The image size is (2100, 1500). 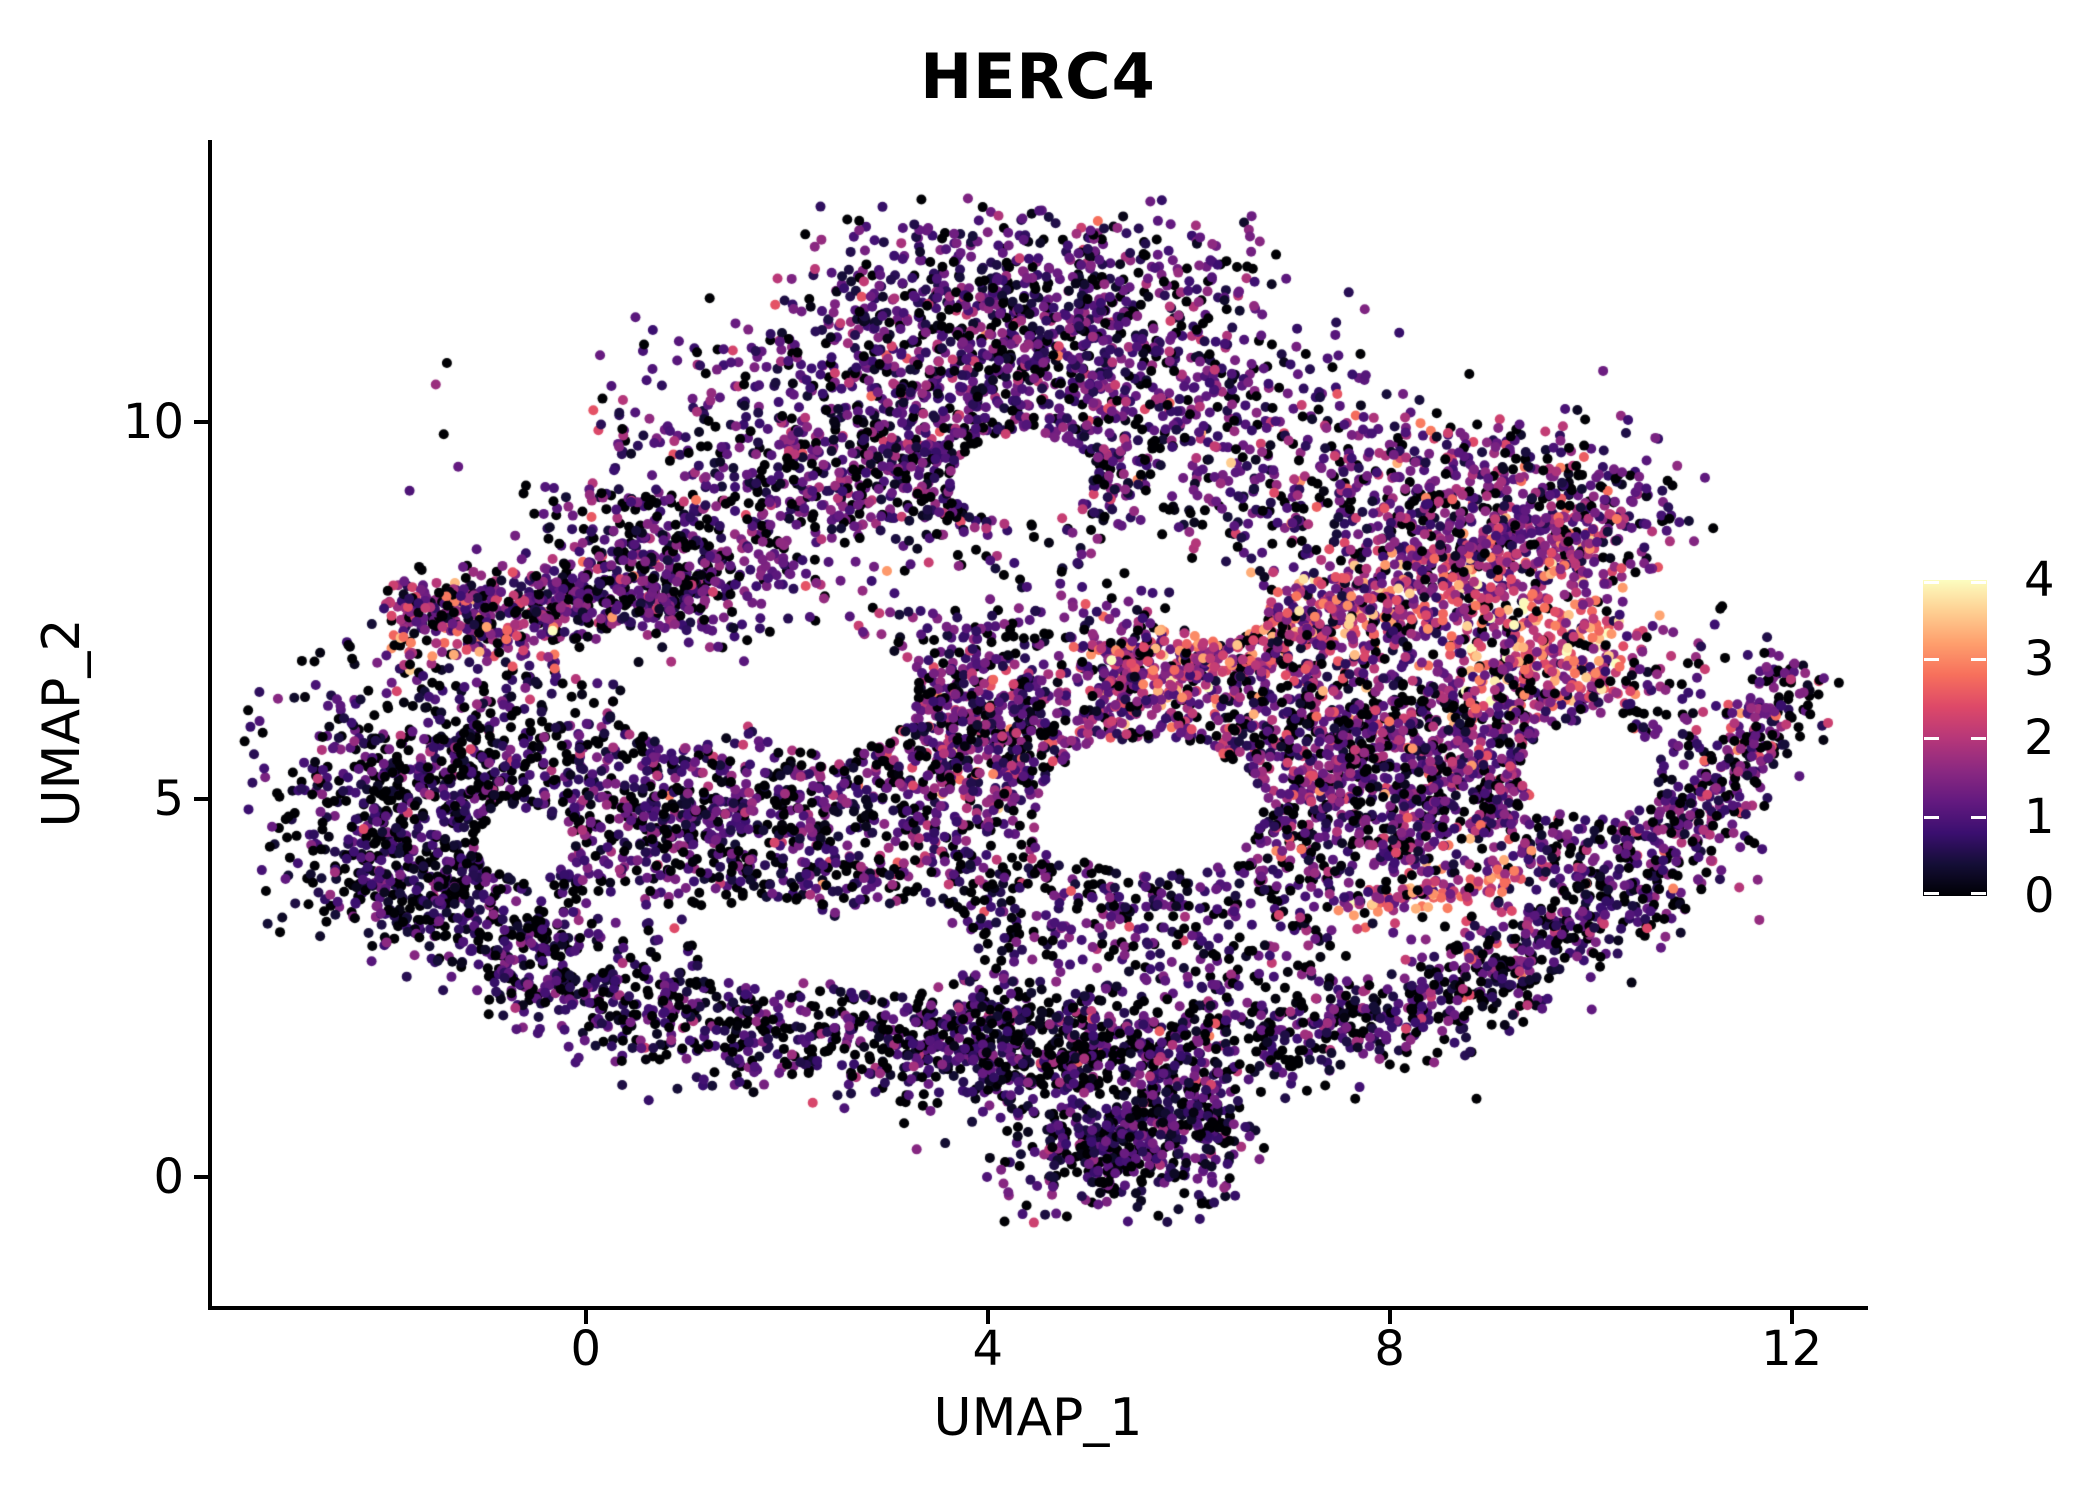 What do you see at coordinates (1038, 1308) in the screenshot?
I see `x-axis-line` at bounding box center [1038, 1308].